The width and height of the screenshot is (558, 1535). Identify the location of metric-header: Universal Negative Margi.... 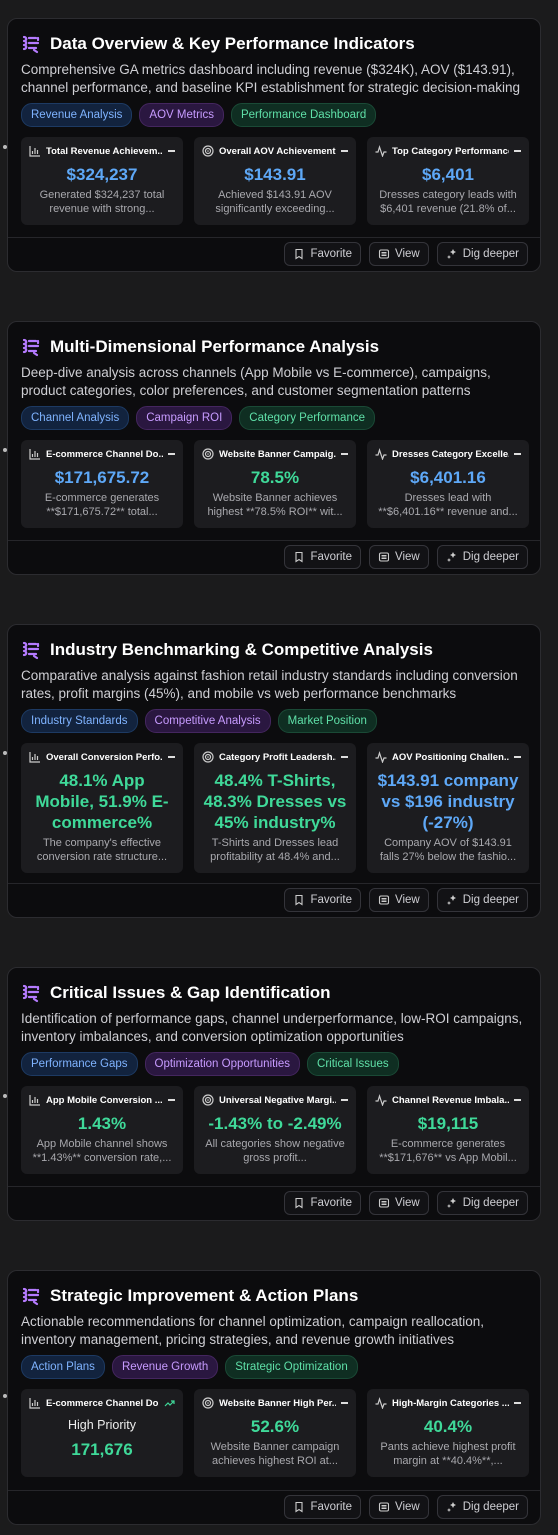
(275, 1100).